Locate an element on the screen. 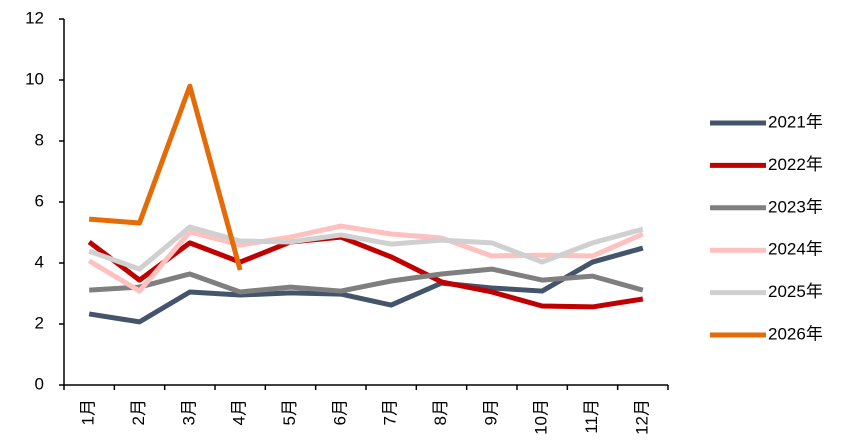 The image size is (848, 447). legend-label: 2026年 is located at coordinates (795, 333).